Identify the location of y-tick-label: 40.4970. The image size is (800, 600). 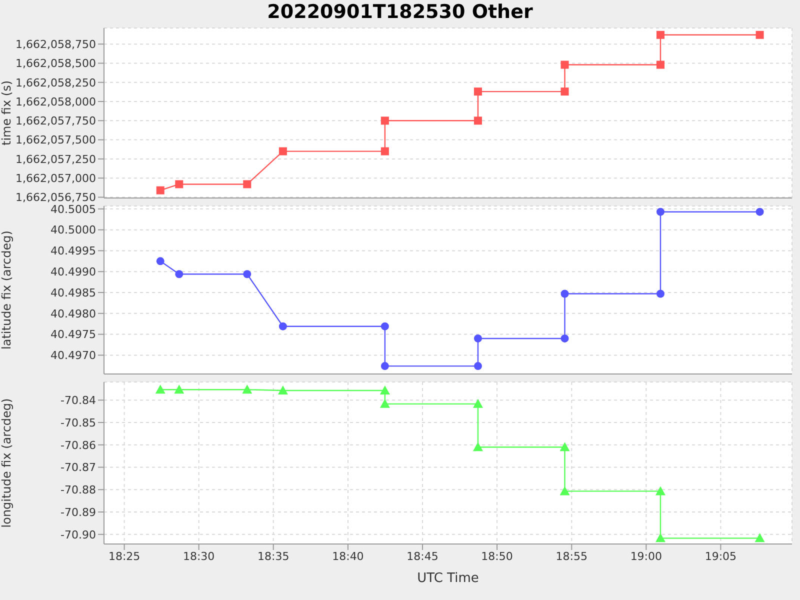
(73, 355).